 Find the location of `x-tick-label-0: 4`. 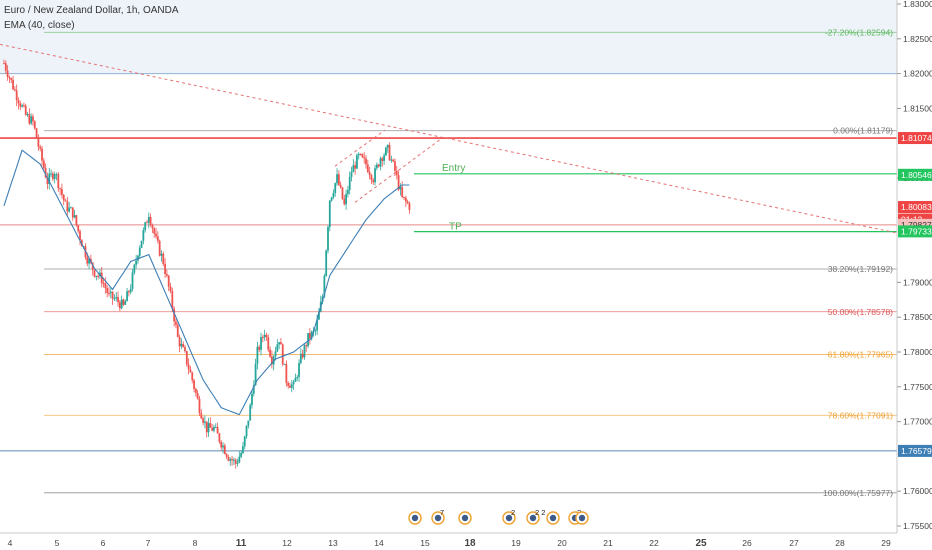

x-tick-label-0: 4 is located at coordinates (10, 543).